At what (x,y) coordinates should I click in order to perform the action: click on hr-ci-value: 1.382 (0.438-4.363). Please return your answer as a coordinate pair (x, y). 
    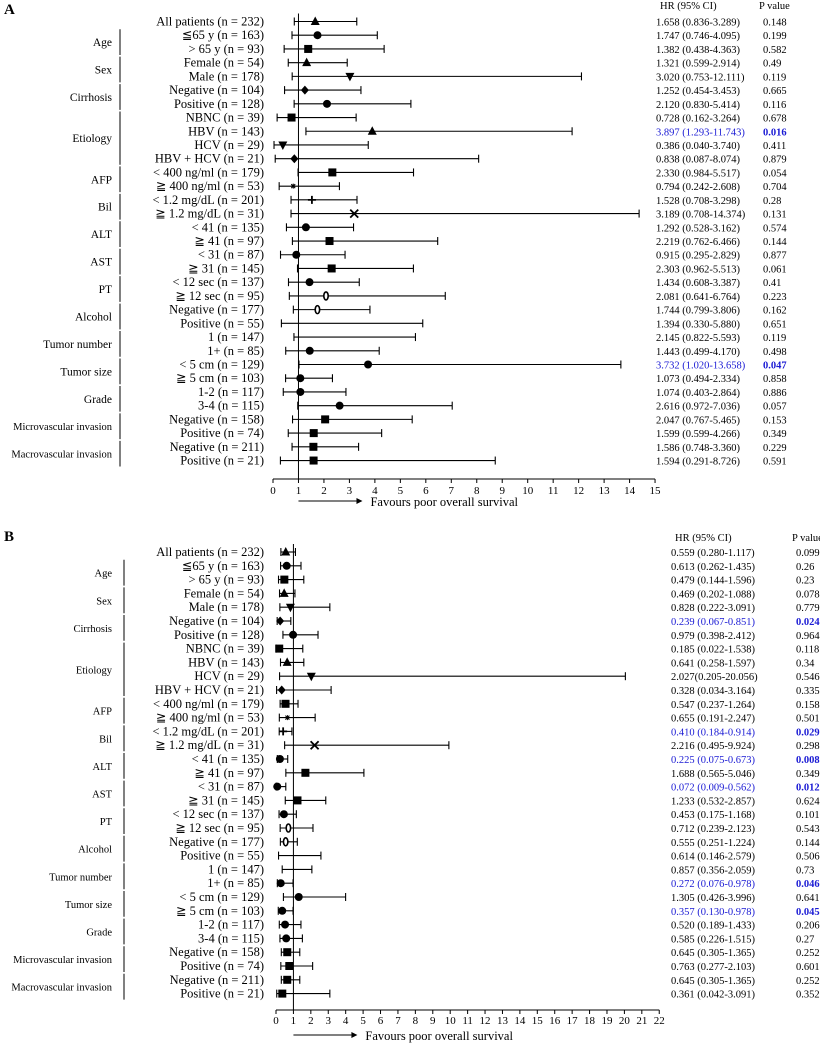
    Looking at the image, I should click on (698, 50).